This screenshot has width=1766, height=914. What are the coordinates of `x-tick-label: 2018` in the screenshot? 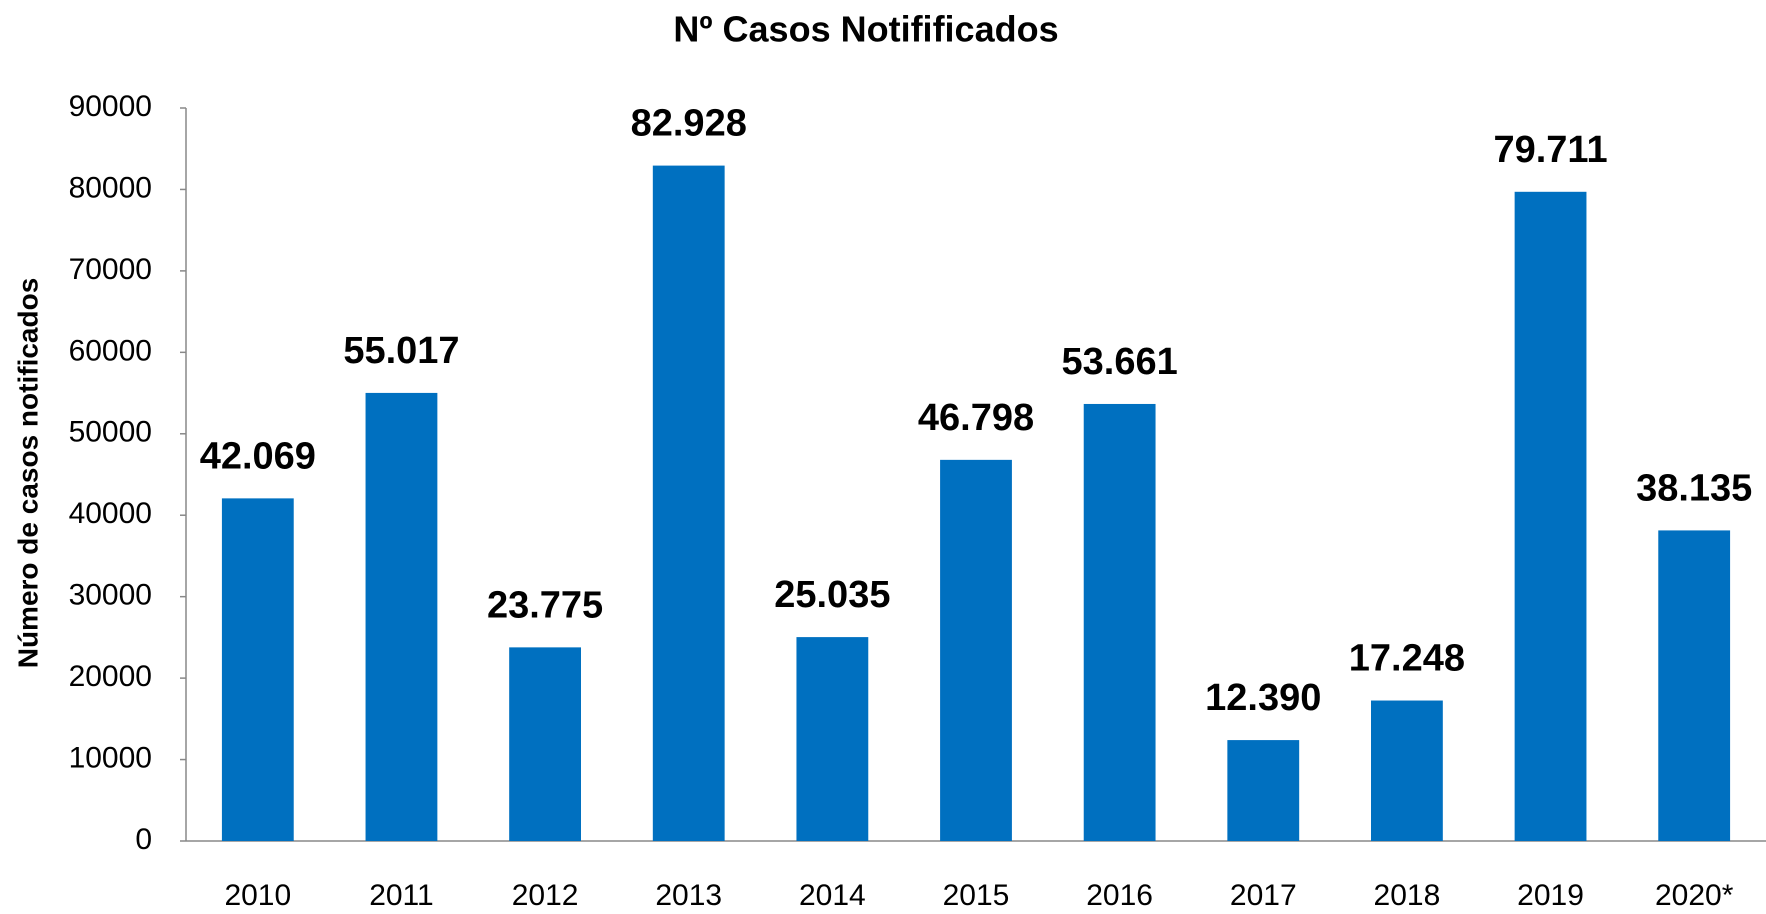 It's located at (1407, 895).